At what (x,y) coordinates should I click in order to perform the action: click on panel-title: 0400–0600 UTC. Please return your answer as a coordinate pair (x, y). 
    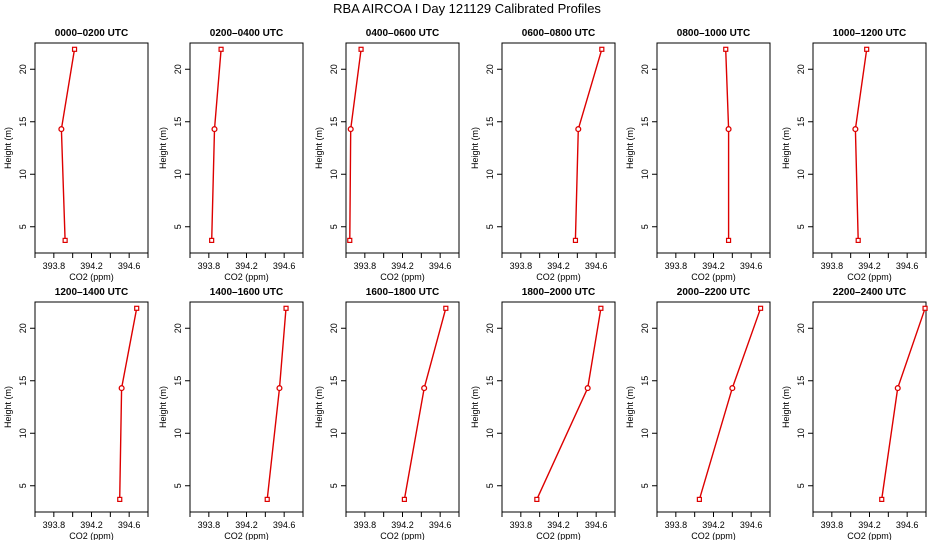
    Looking at the image, I should click on (402, 33).